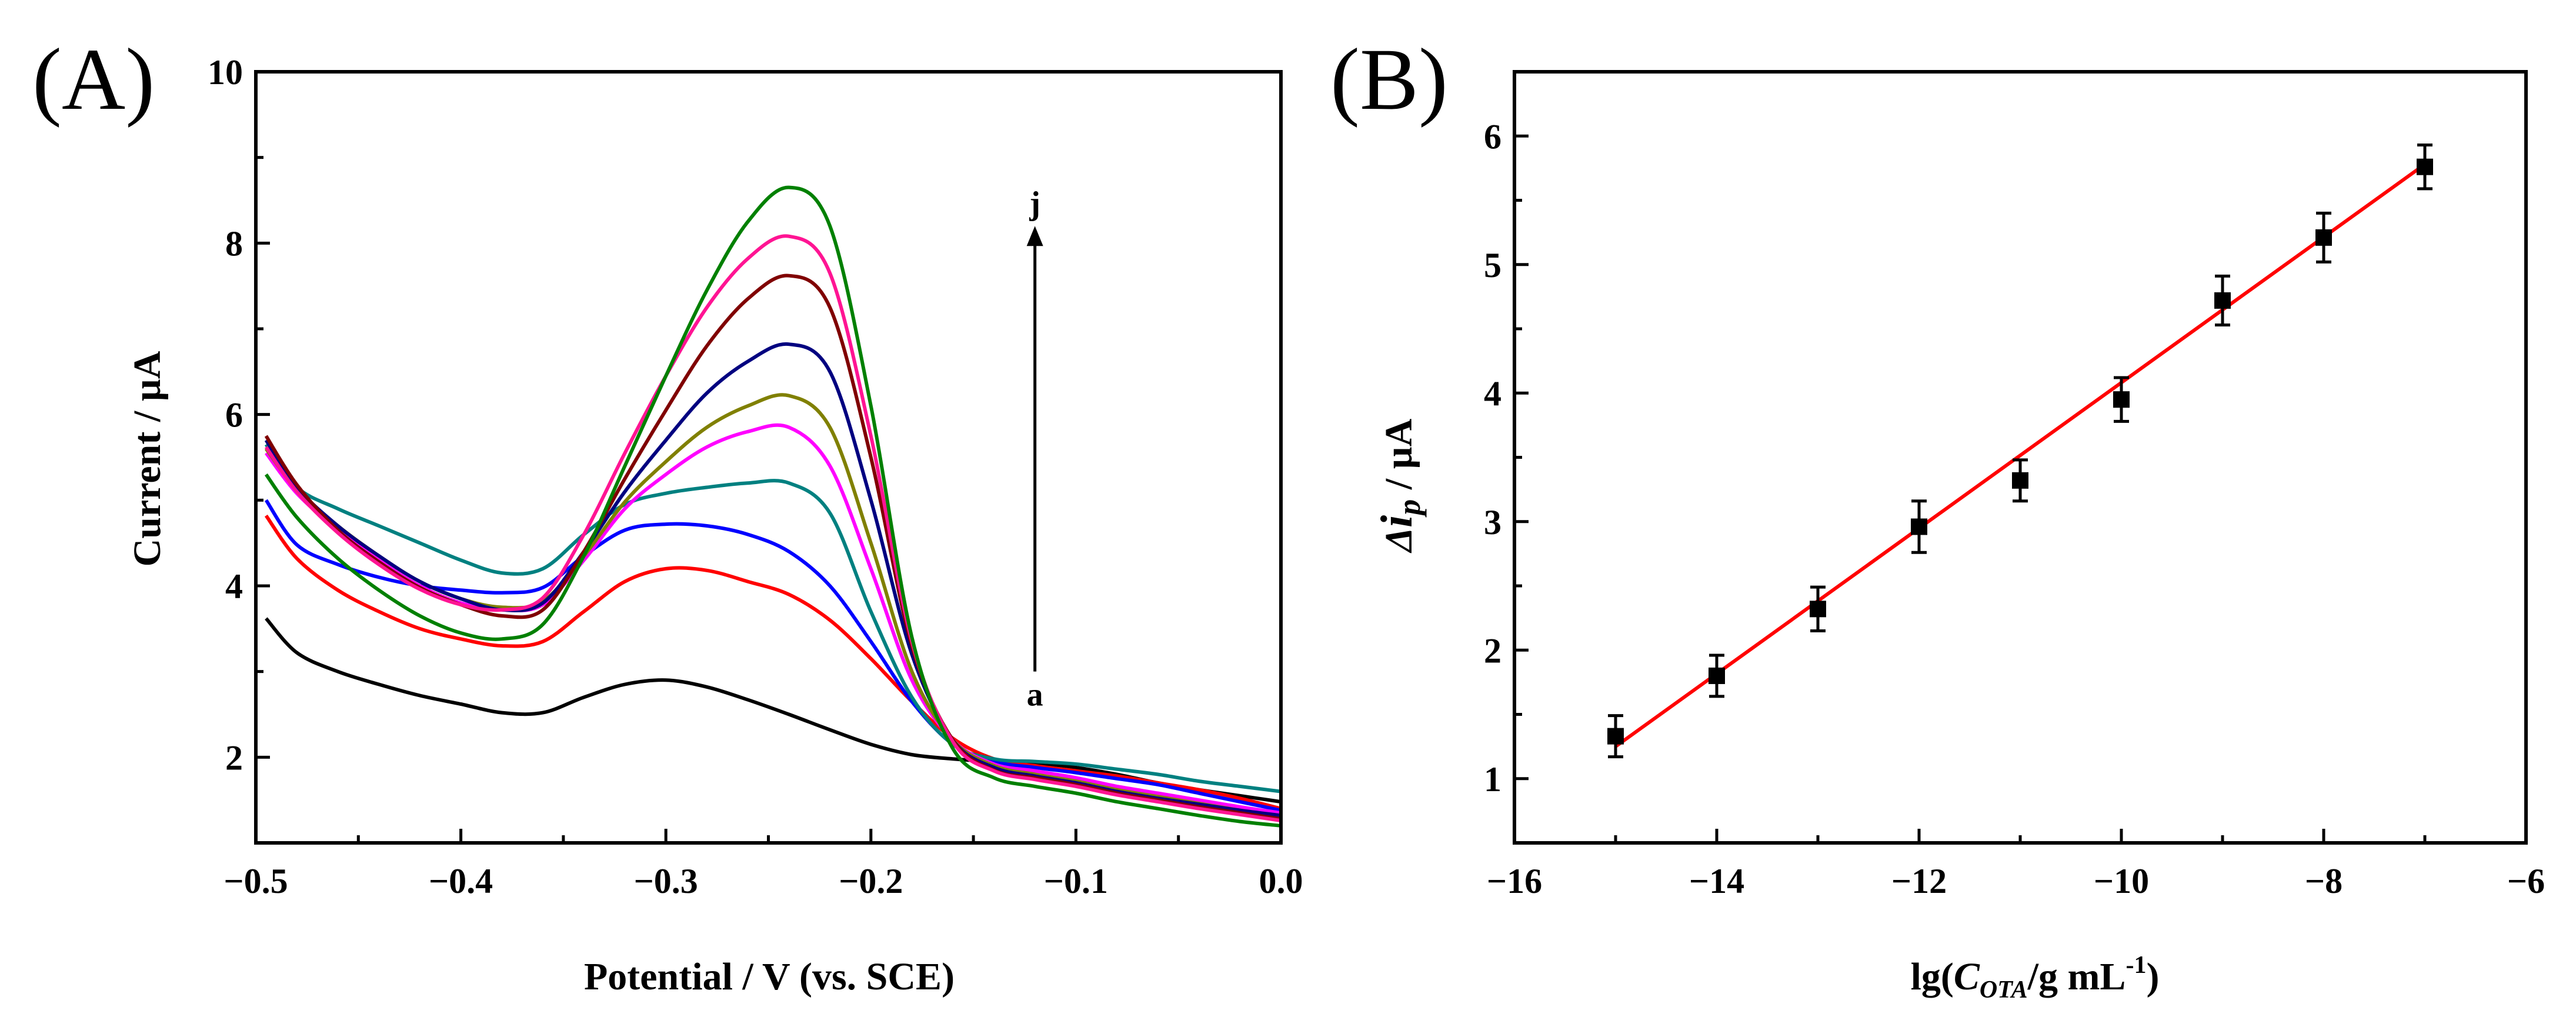 Image resolution: width=2576 pixels, height=1017 pixels. What do you see at coordinates (225, 72) in the screenshot?
I see `y-tick-label: 10` at bounding box center [225, 72].